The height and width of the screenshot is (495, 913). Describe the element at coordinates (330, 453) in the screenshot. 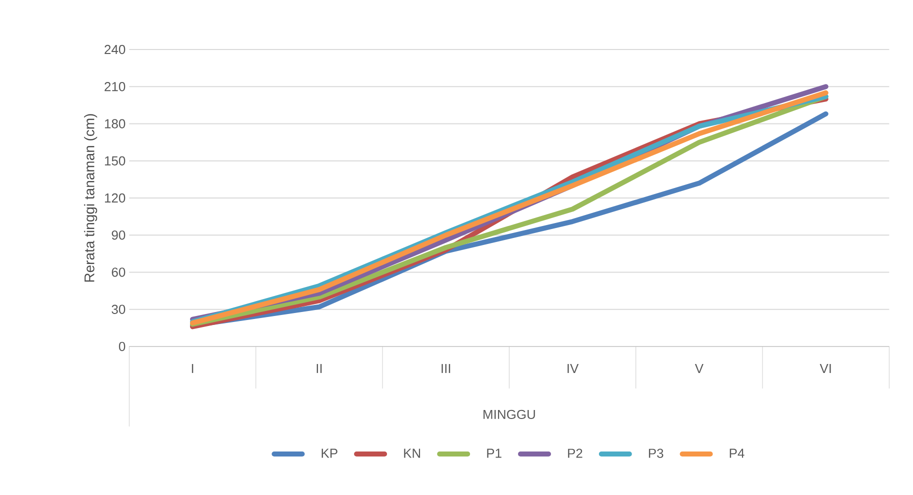

I see `legend-label: KP` at that location.